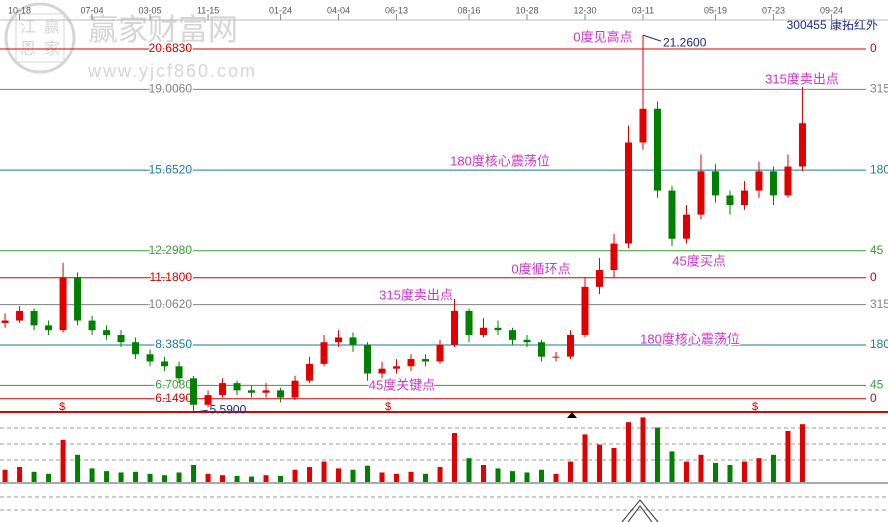 The image size is (888, 522). What do you see at coordinates (173, 398) in the screenshot?
I see `level-label: 6.1490` at bounding box center [173, 398].